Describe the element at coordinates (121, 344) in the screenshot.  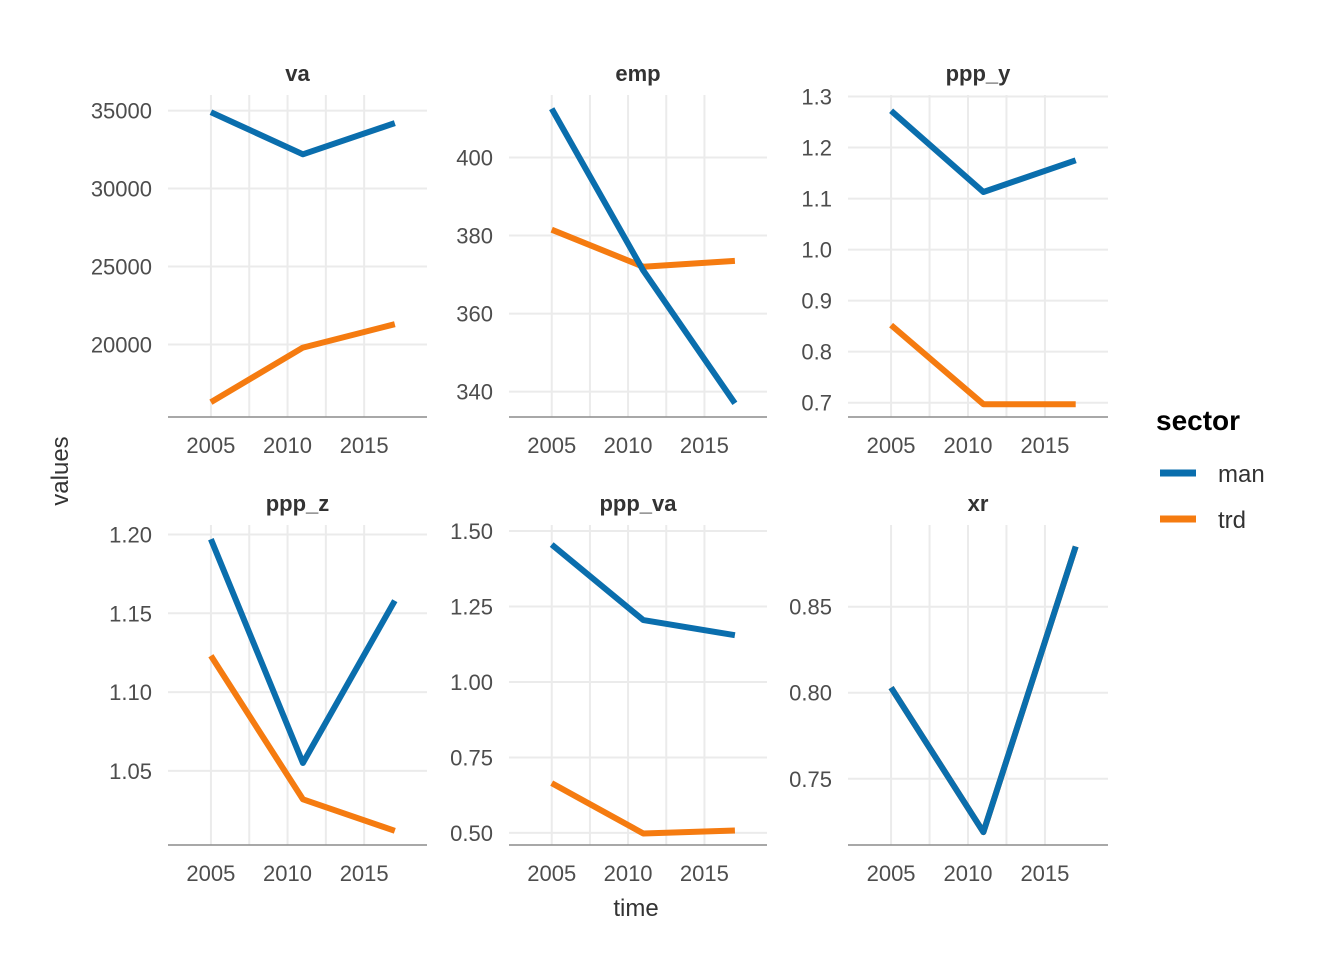
I see `y-tick-label: 20000` at that location.